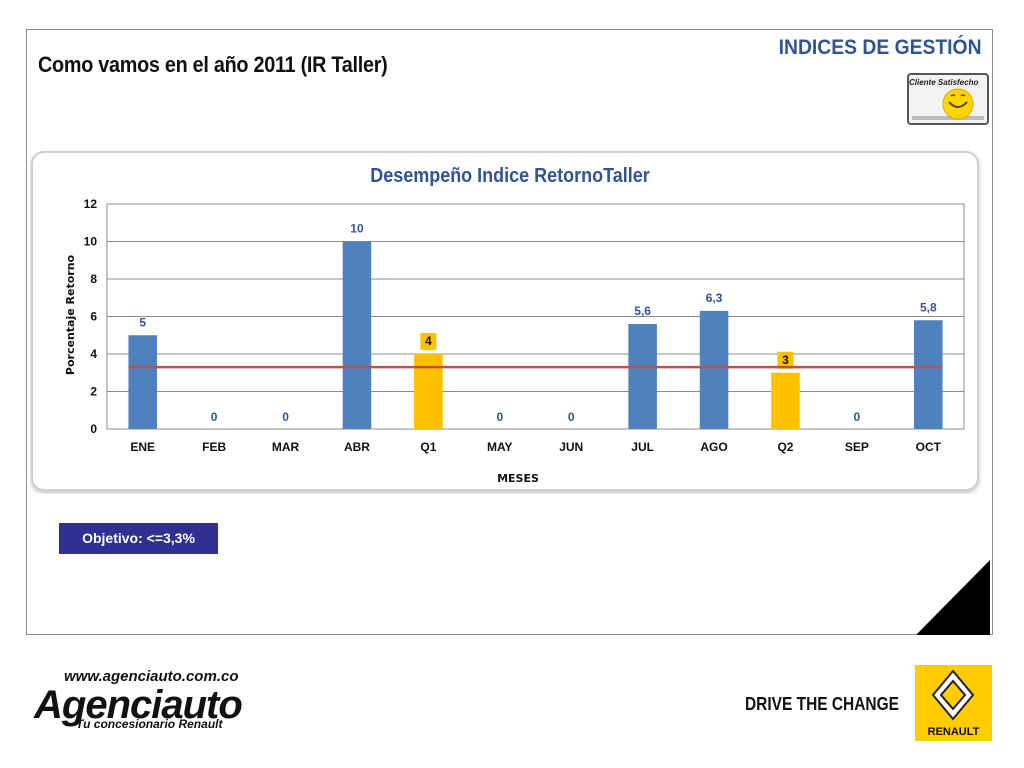 The height and width of the screenshot is (768, 1024). Describe the element at coordinates (93, 354) in the screenshot. I see `y-tick-label: 4` at that location.